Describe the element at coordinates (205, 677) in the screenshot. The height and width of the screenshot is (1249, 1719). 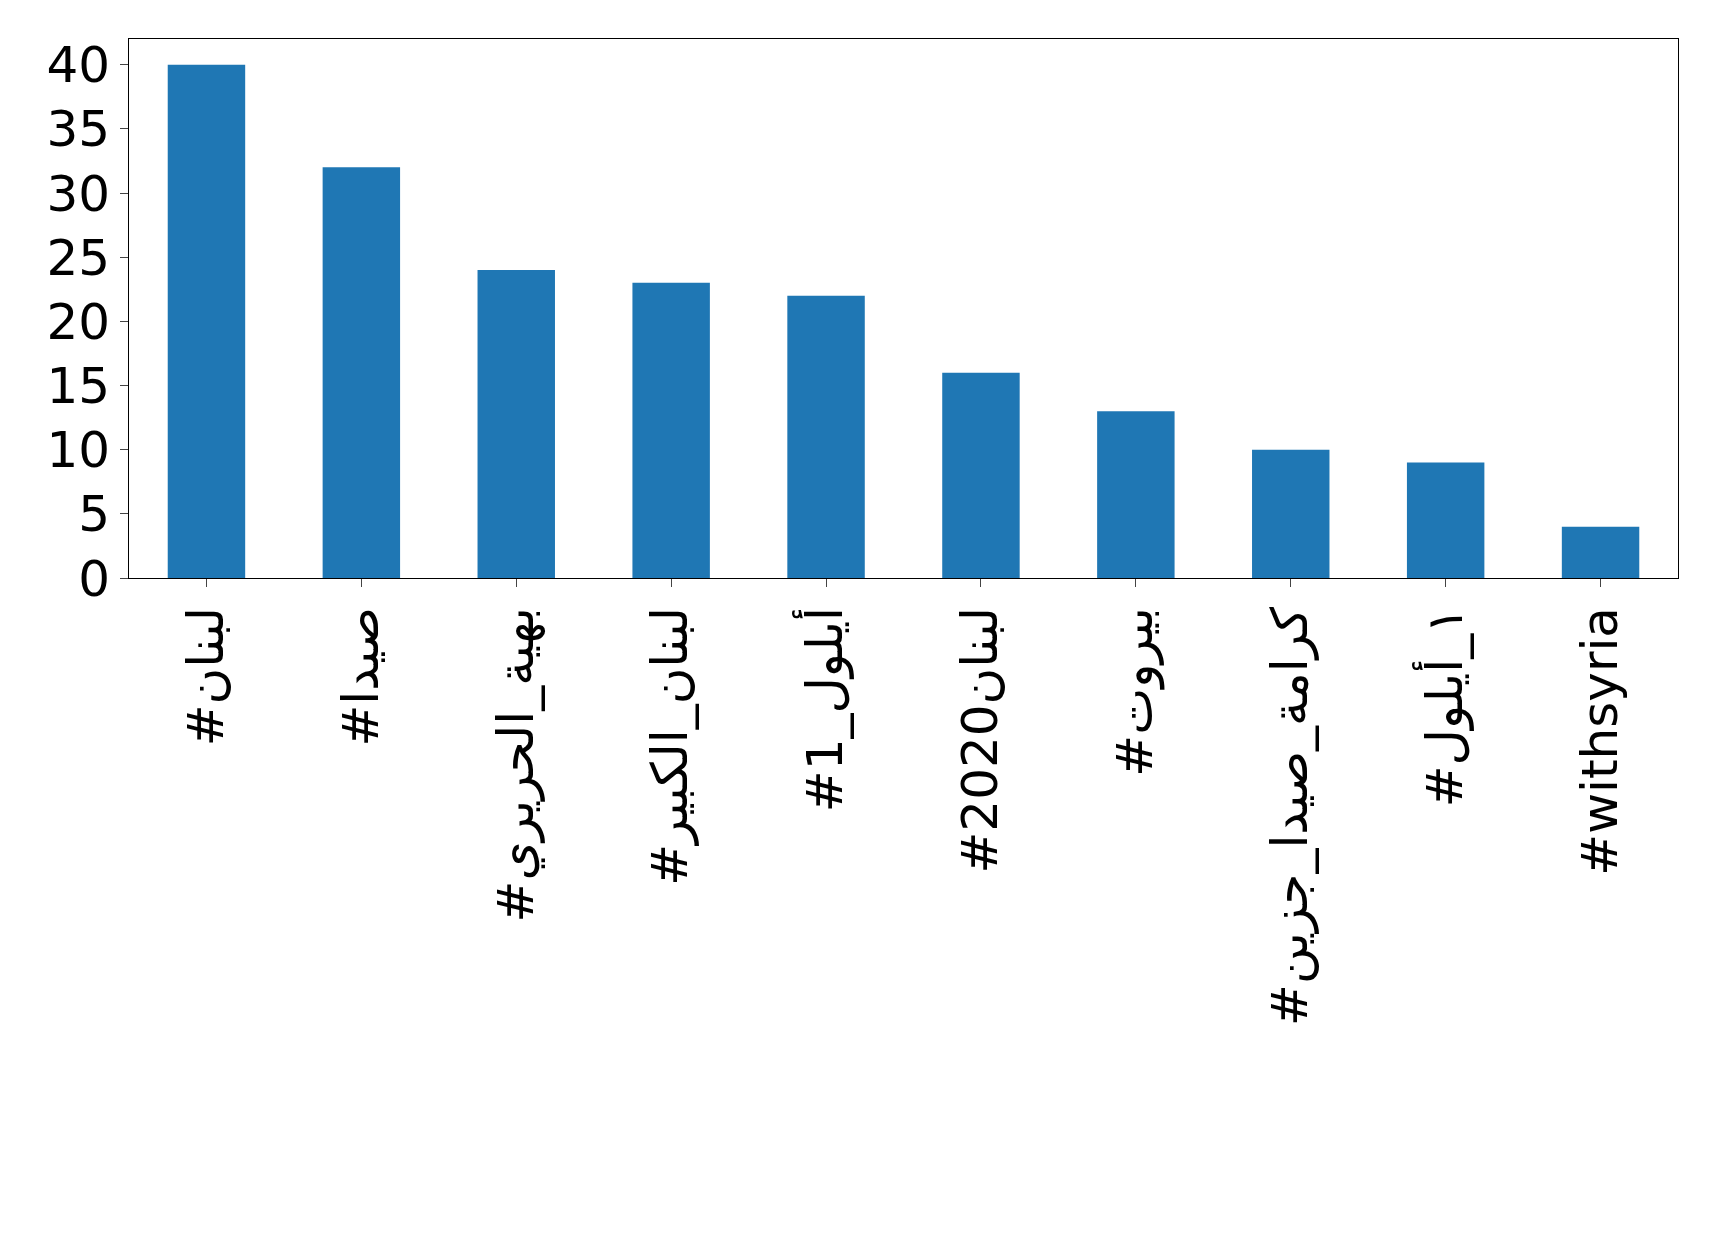
I see `x-tick-label: #لبنان` at that location.